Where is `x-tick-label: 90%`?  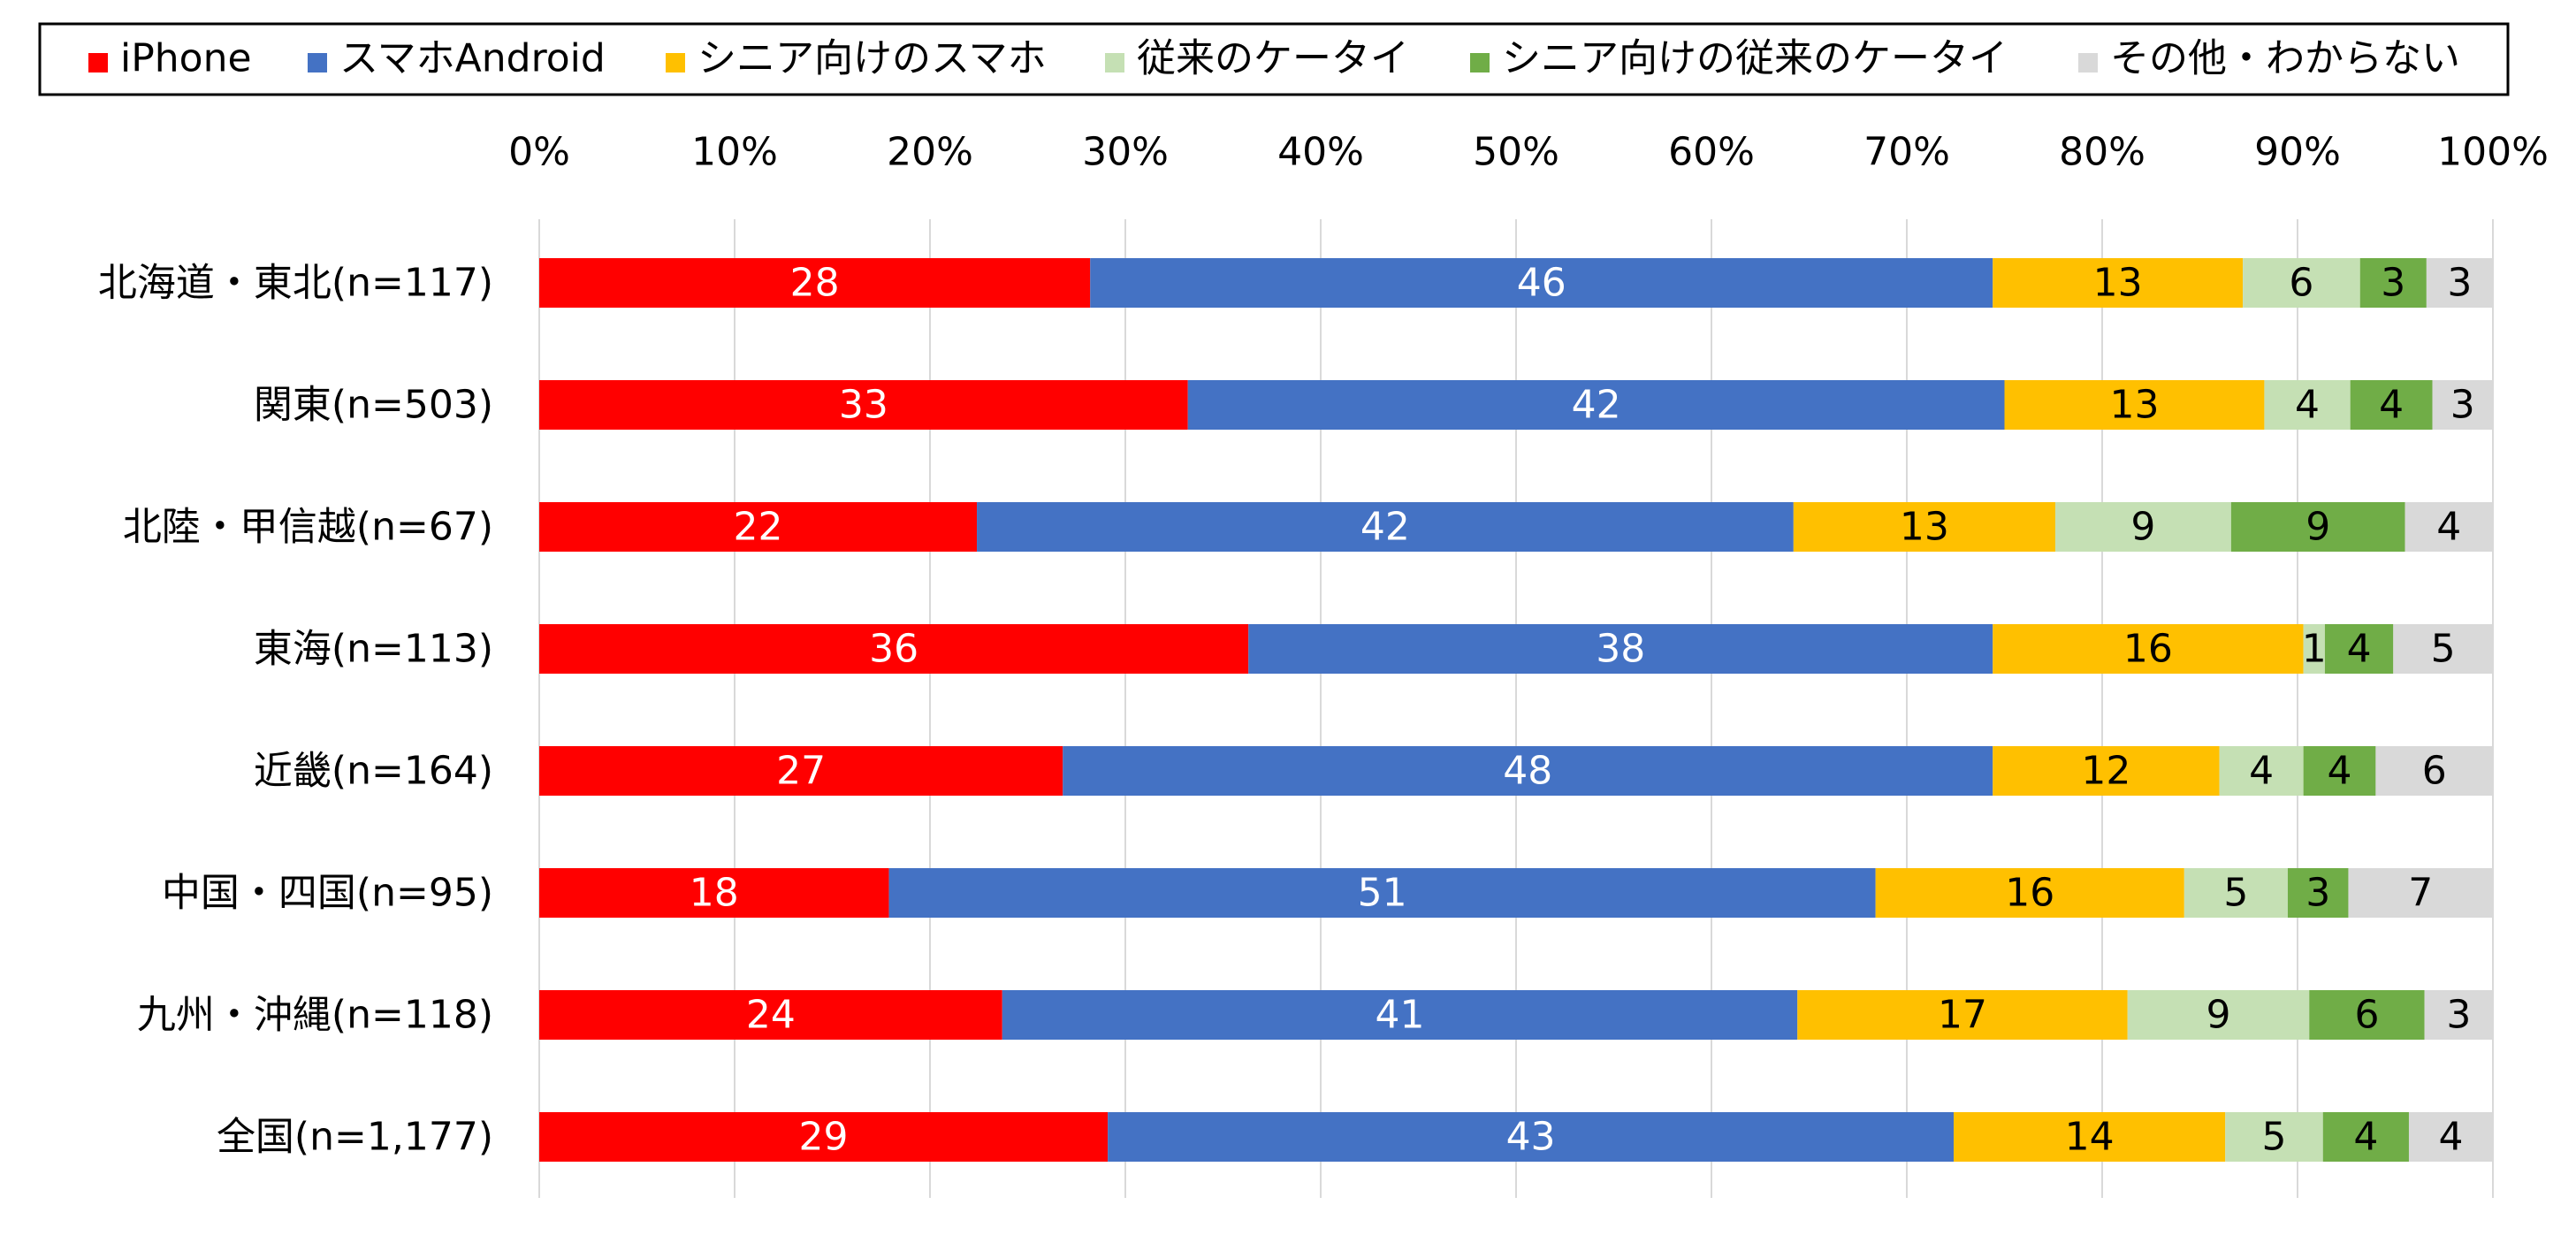 x-tick-label: 90% is located at coordinates (2297, 153).